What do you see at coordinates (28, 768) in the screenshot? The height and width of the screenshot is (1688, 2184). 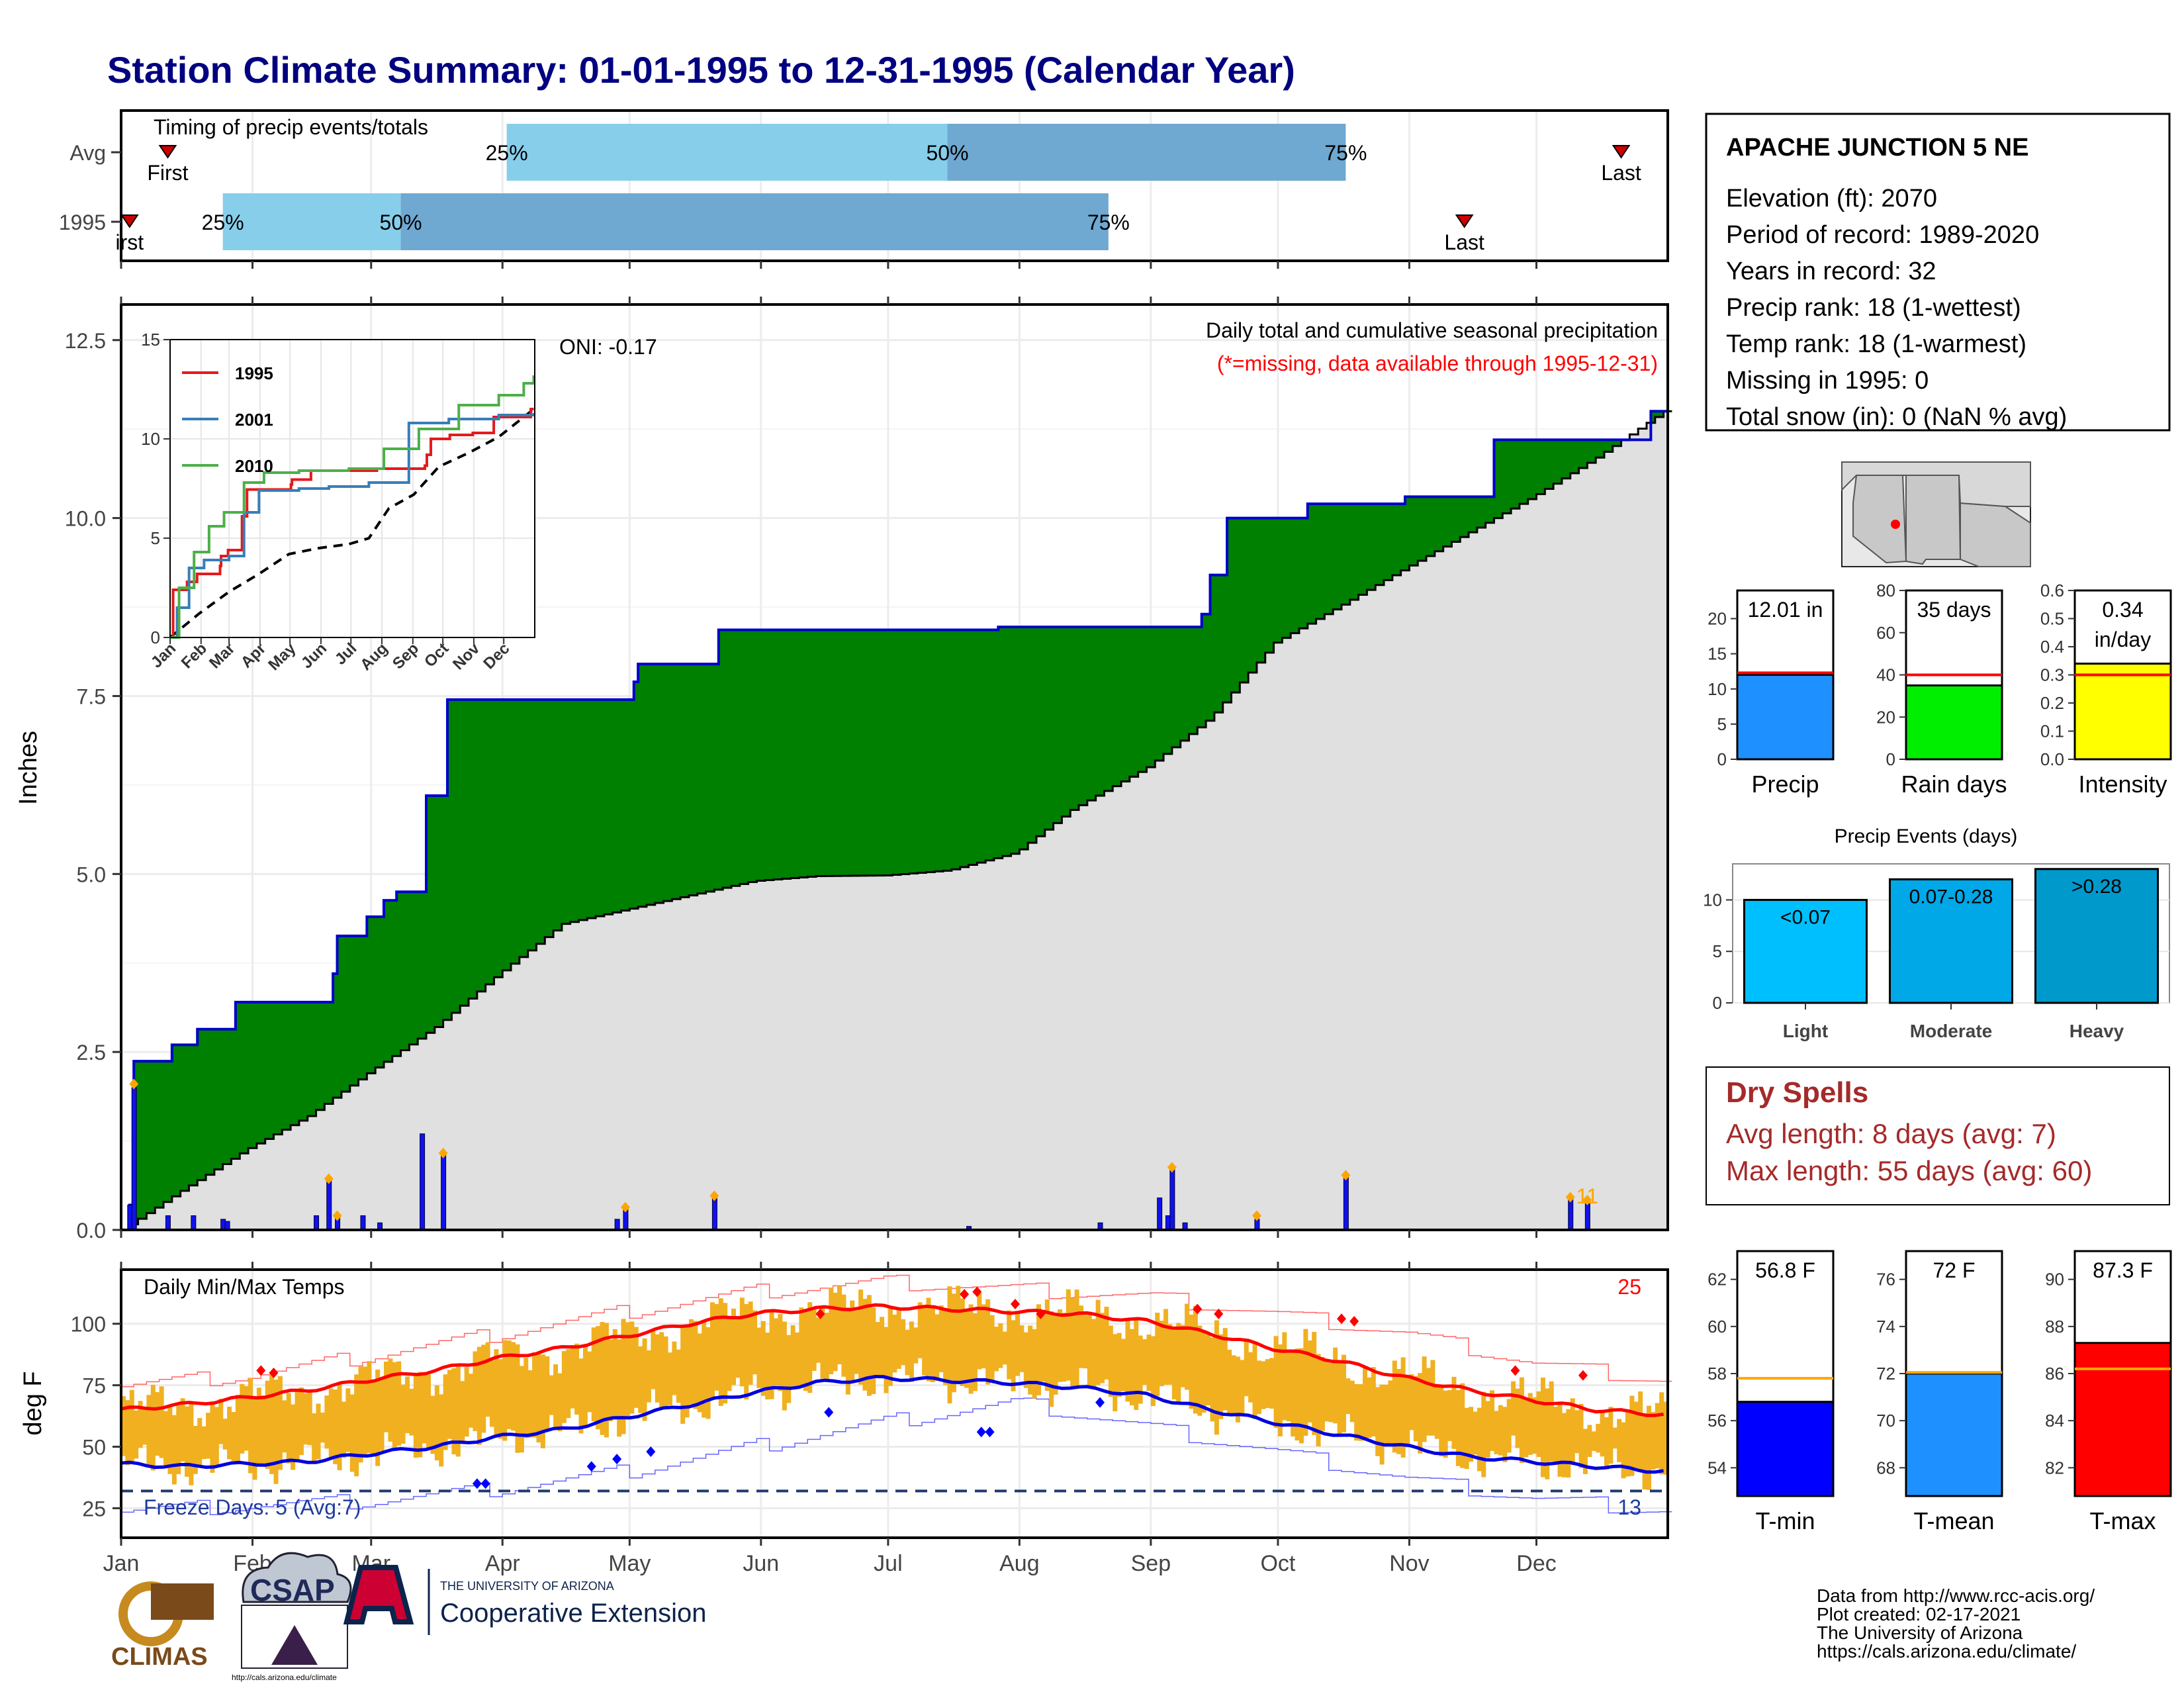 I see `precip-y-label: Inches` at bounding box center [28, 768].